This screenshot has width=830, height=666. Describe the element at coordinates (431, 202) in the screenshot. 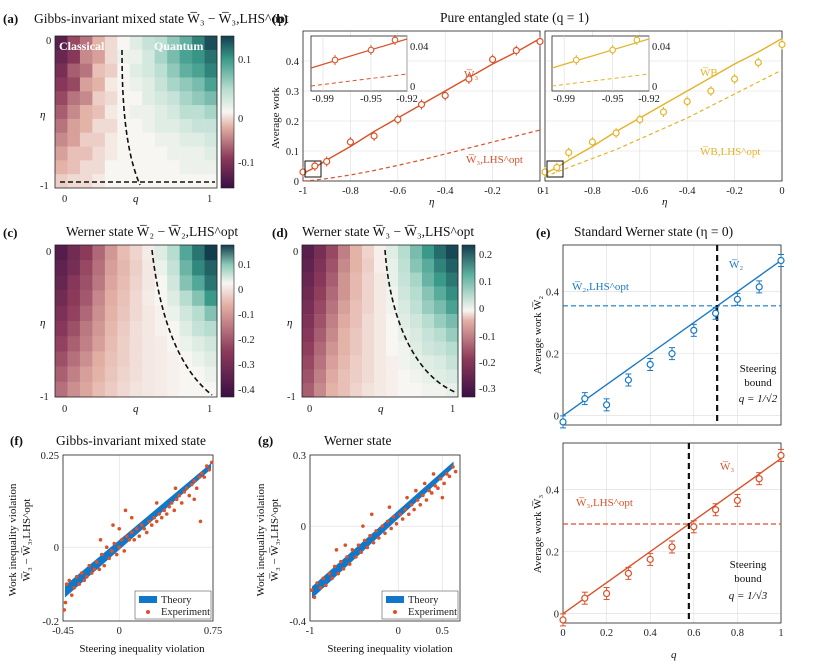

I see `b-left-xlabel: η` at that location.